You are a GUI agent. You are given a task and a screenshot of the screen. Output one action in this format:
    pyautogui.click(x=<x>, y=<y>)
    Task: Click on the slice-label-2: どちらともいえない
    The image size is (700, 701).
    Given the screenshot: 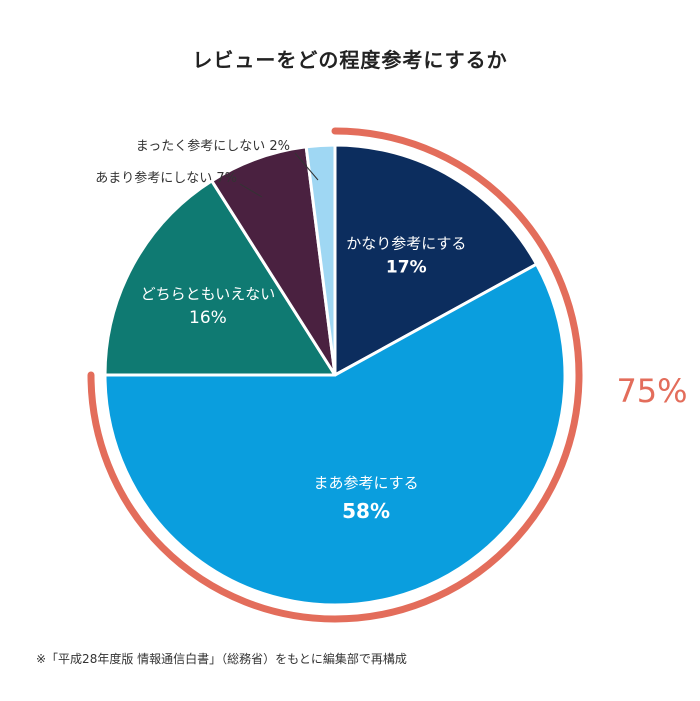 What is the action you would take?
    pyautogui.click(x=208, y=294)
    